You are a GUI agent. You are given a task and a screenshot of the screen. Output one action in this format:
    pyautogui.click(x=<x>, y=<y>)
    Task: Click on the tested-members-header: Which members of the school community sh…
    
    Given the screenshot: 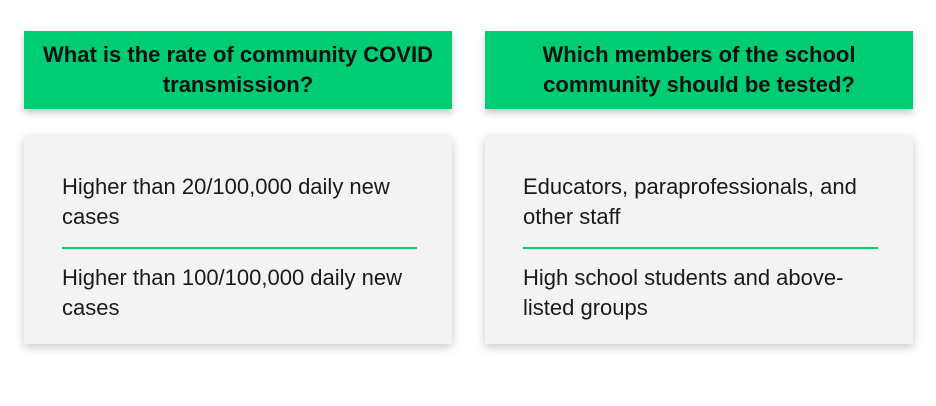 What is the action you would take?
    pyautogui.click(x=699, y=70)
    